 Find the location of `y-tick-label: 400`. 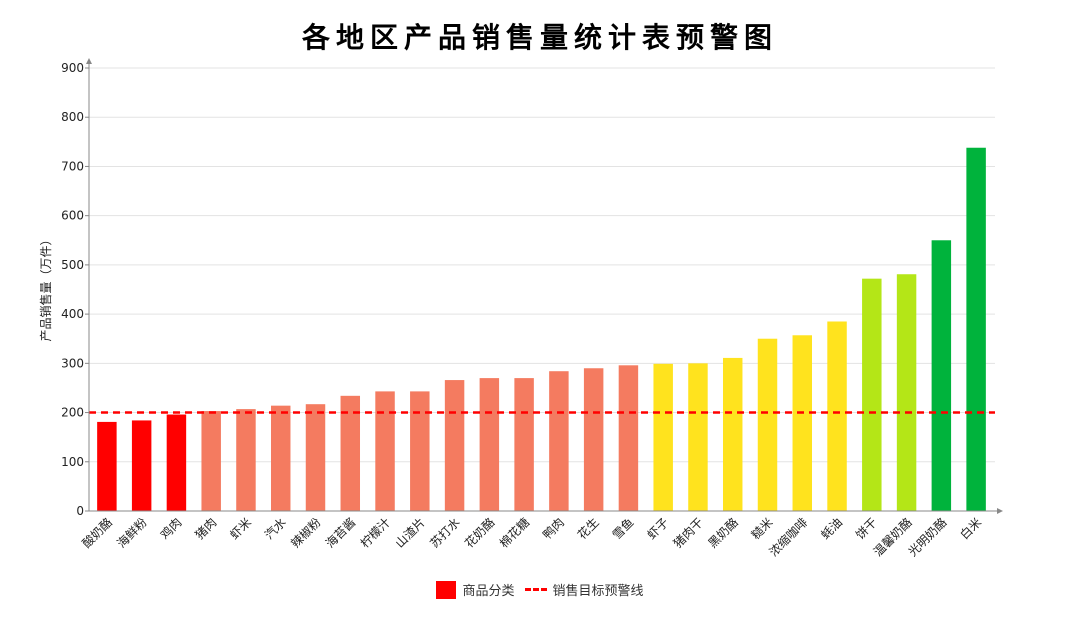

y-tick-label: 400 is located at coordinates (72, 314).